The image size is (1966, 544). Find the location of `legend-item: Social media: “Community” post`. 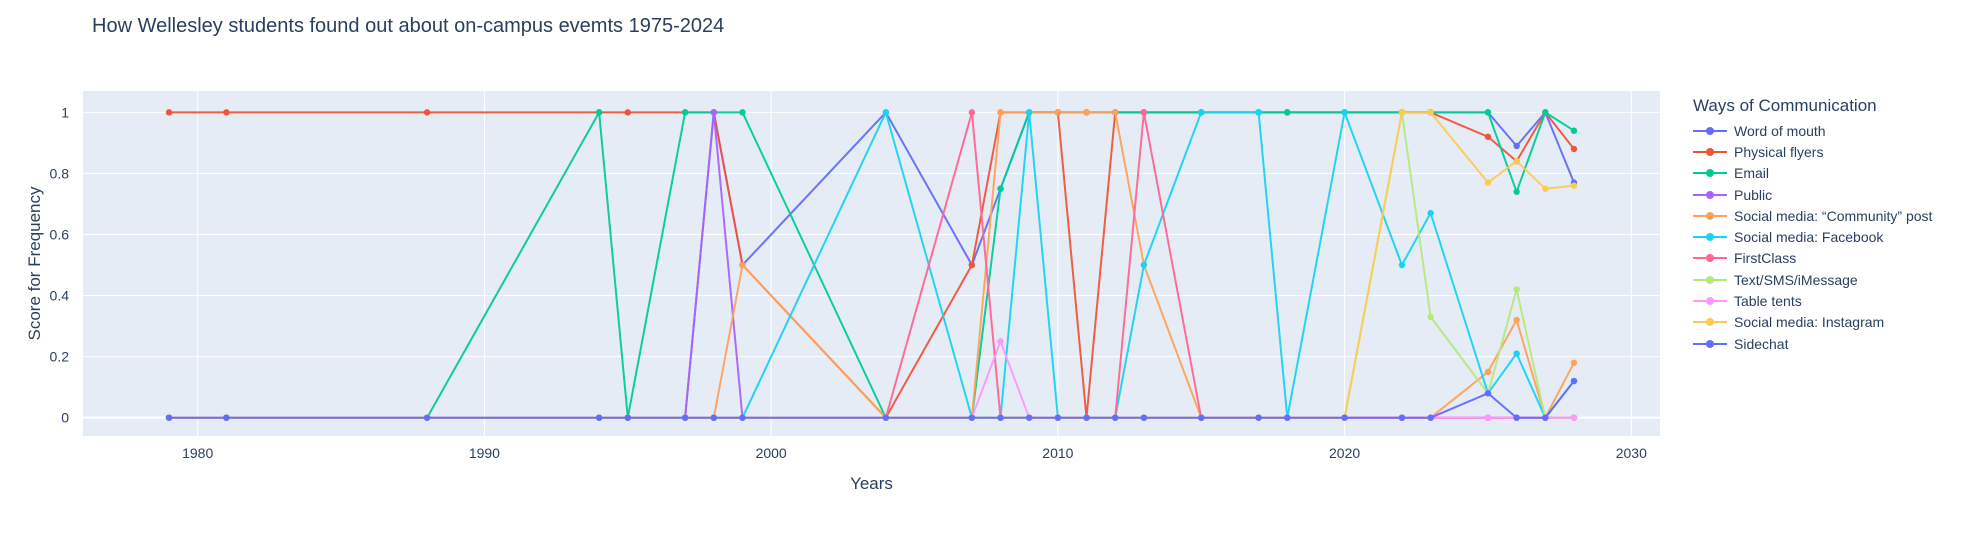

legend-item: Social media: “Community” post is located at coordinates (1828, 215).